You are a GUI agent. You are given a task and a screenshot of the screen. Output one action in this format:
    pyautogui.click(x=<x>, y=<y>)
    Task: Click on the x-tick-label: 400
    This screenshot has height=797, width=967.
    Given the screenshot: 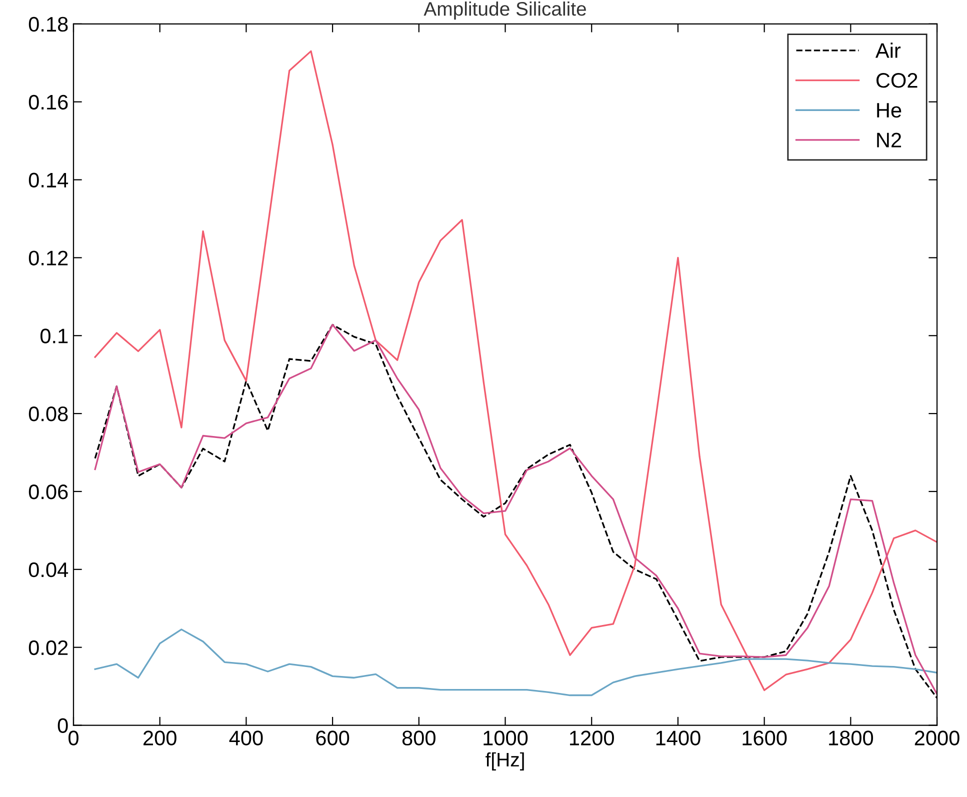 What is the action you would take?
    pyautogui.click(x=246, y=738)
    